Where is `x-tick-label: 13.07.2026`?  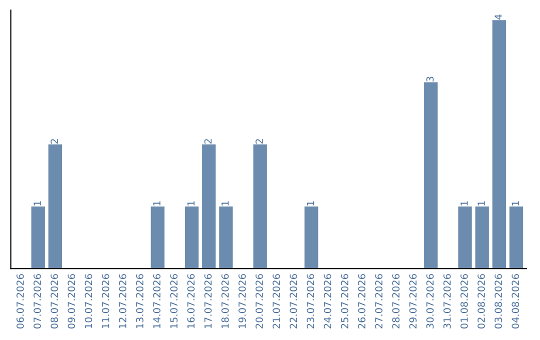 x-tick-label: 13.07.2026 is located at coordinates (140, 301).